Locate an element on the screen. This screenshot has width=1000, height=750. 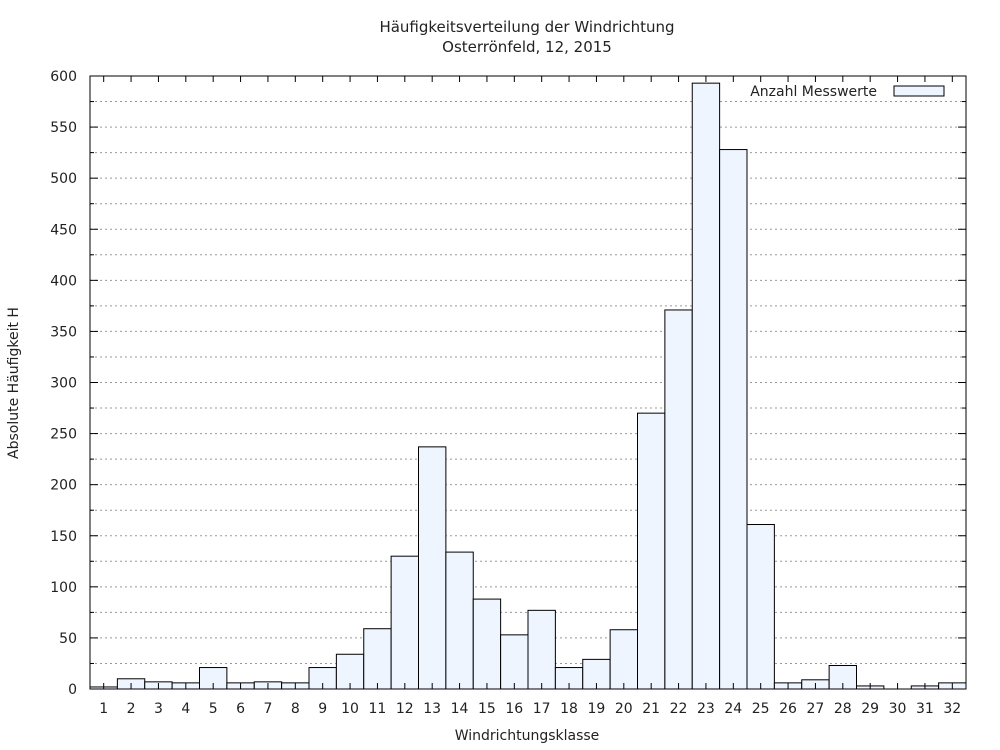
y-tick-label: 0 is located at coordinates (72, 690).